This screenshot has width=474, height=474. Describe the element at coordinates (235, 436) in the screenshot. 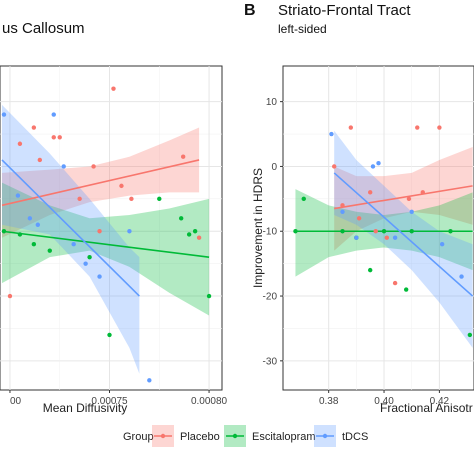

I see `legend-point-escitalopram` at that location.